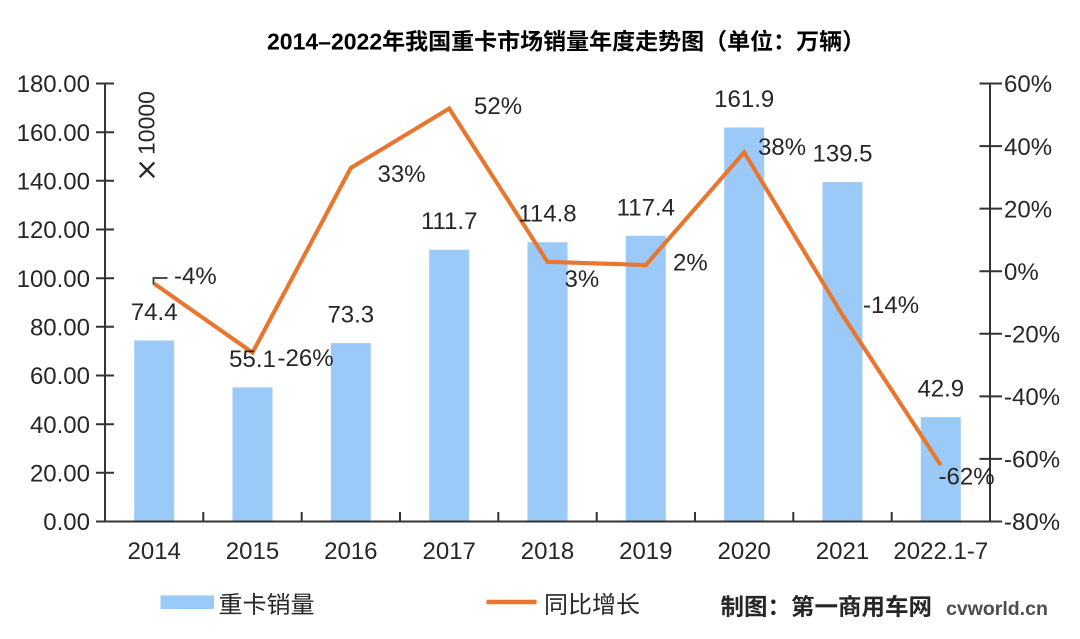  I want to click on svg-text: 117.4, so click(646, 207).